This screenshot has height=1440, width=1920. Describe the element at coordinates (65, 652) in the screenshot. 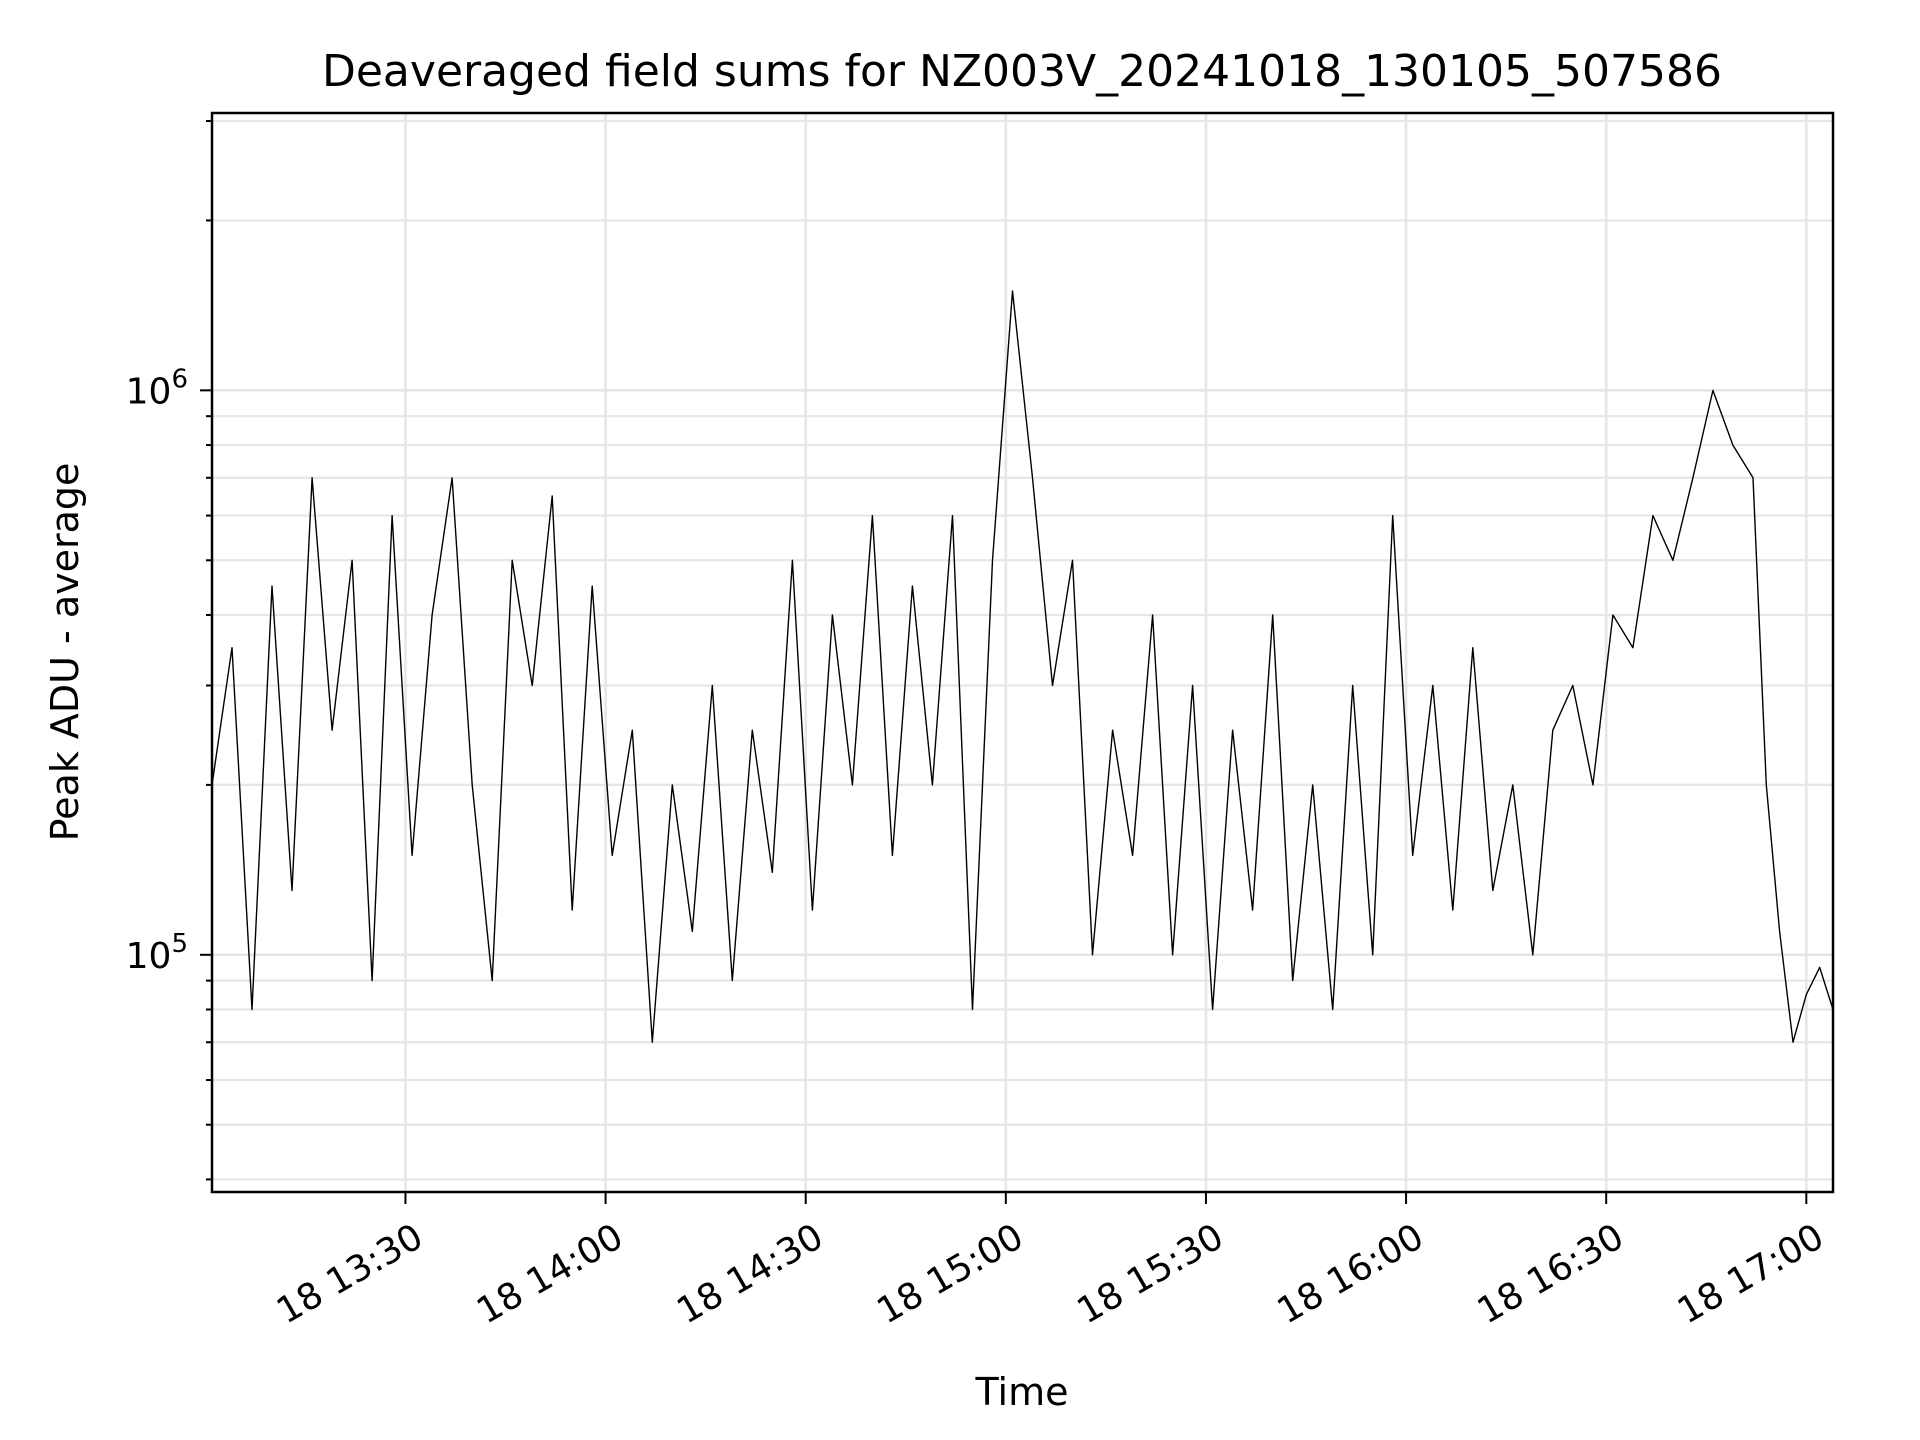

I see `y-axis-label: Peak ADU - average` at that location.